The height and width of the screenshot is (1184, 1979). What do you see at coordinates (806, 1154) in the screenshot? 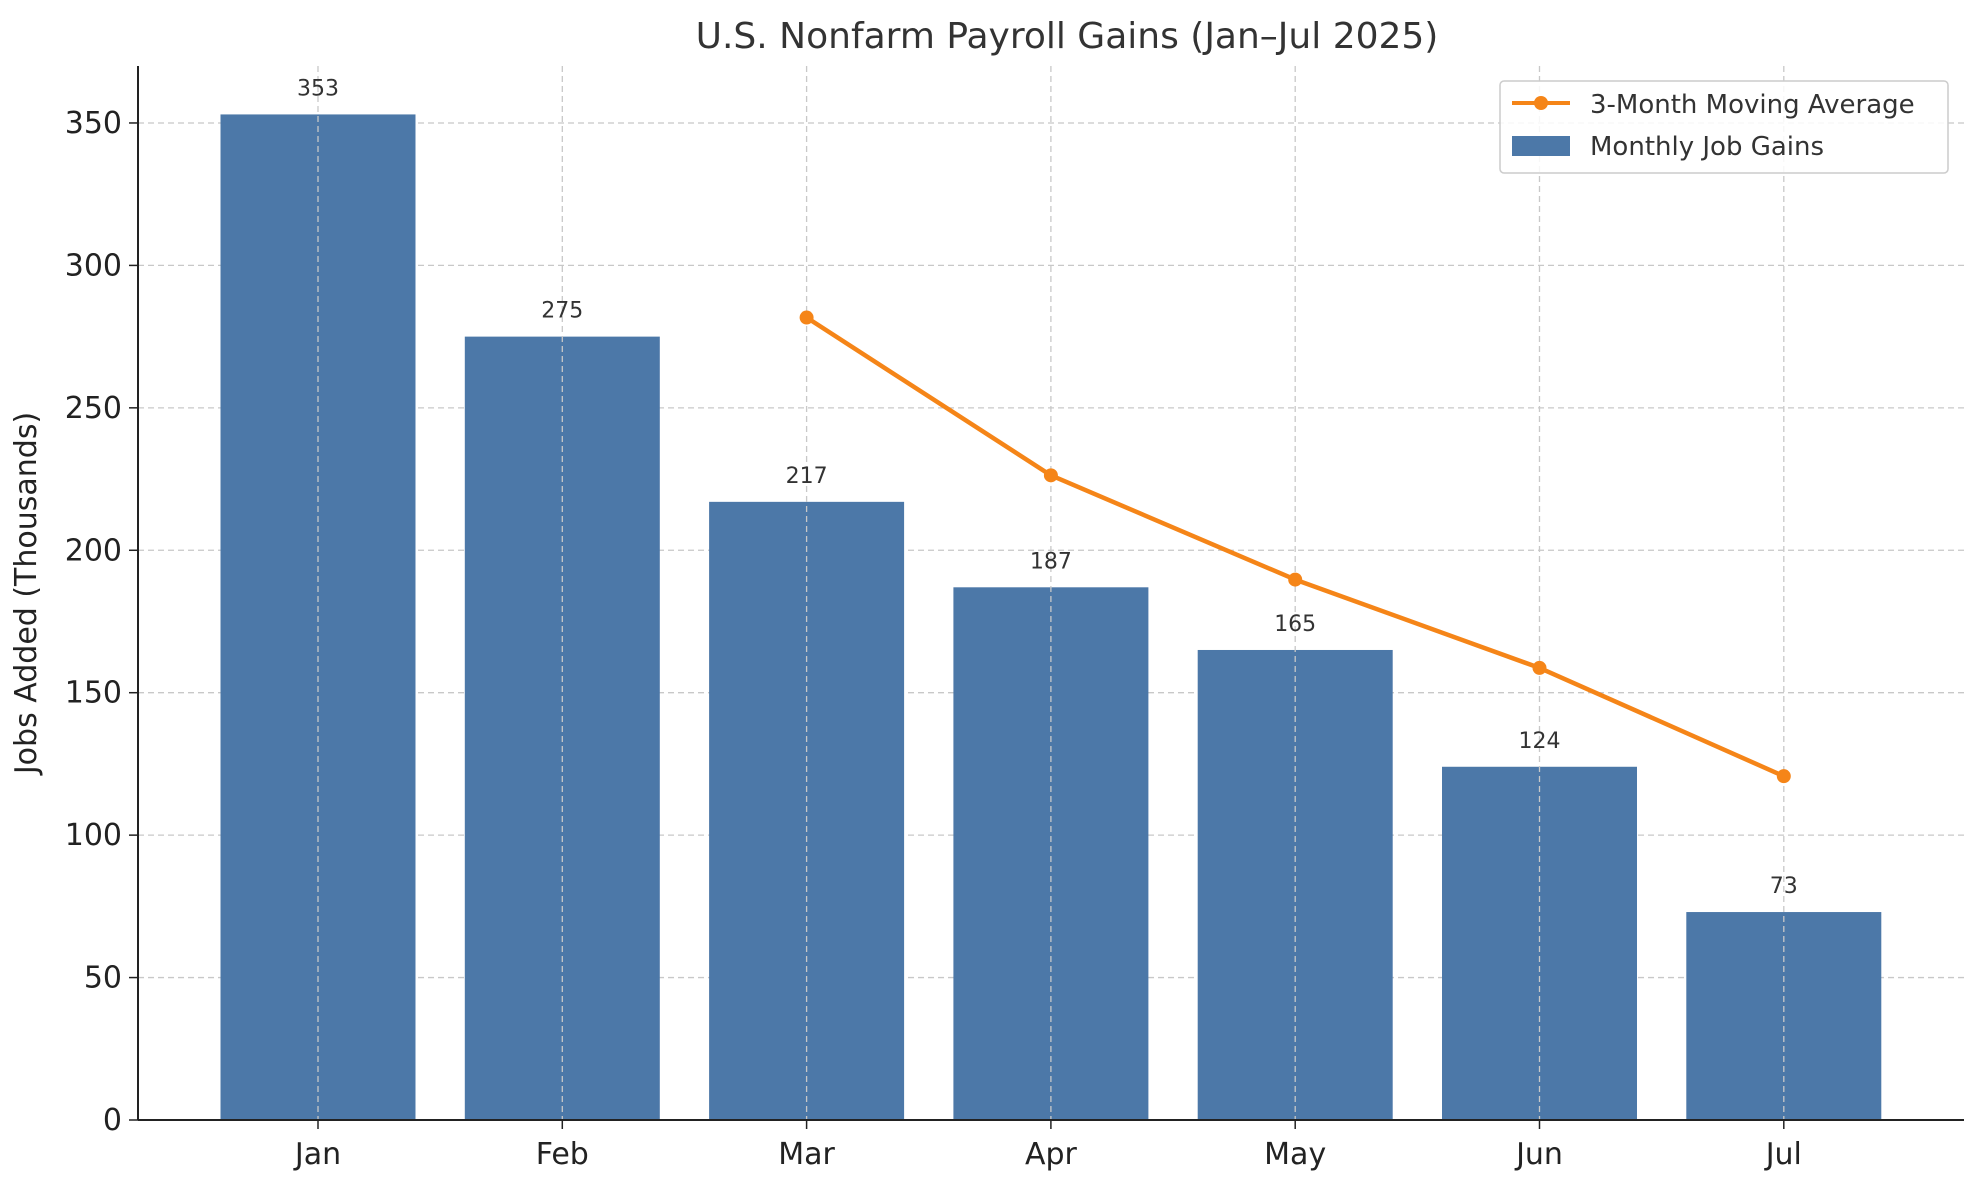
I see `x-tick-label: Mar` at bounding box center [806, 1154].